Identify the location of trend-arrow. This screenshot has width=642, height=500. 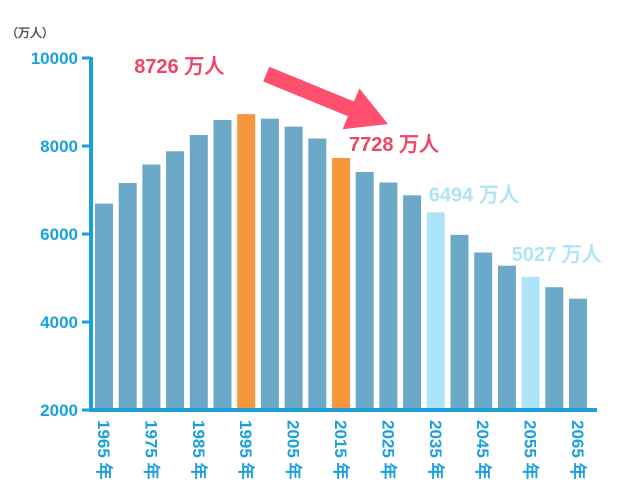
(325, 98).